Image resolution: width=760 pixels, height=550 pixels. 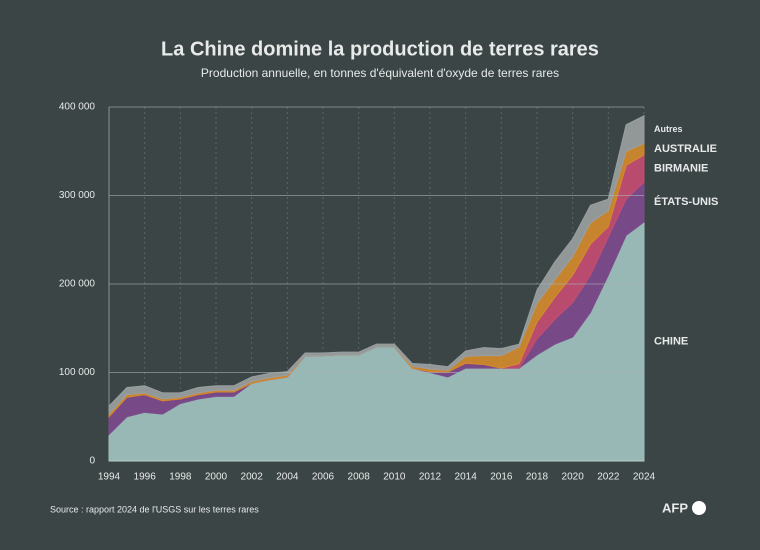 I want to click on legend-label: ÉTATS-UNIS, so click(x=686, y=201).